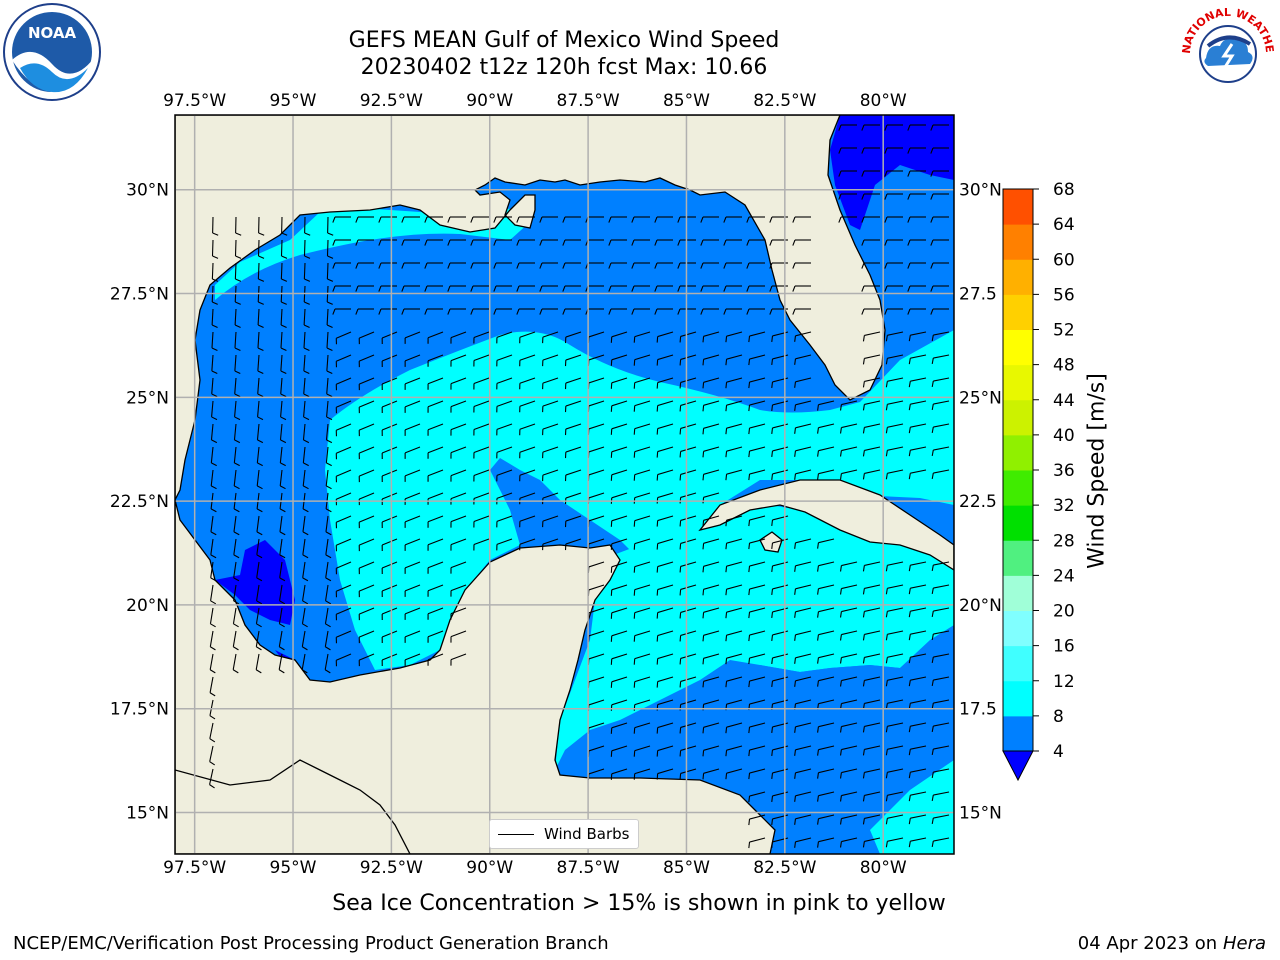 This screenshot has width=1280, height=960. What do you see at coordinates (516, 834) in the screenshot?
I see `legend-line-icon` at bounding box center [516, 834].